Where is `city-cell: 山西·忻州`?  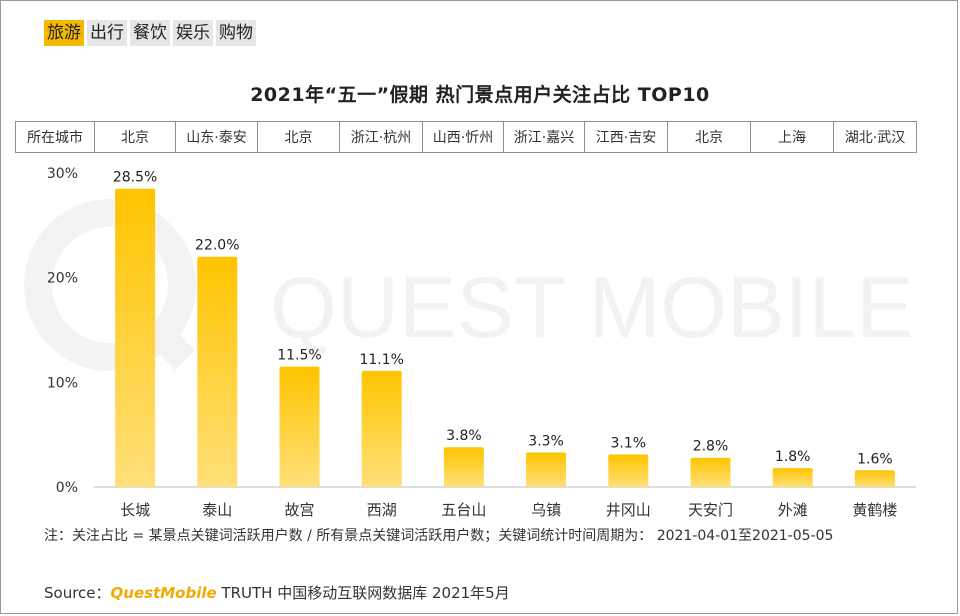 city-cell: 山西·忻州 is located at coordinates (463, 137).